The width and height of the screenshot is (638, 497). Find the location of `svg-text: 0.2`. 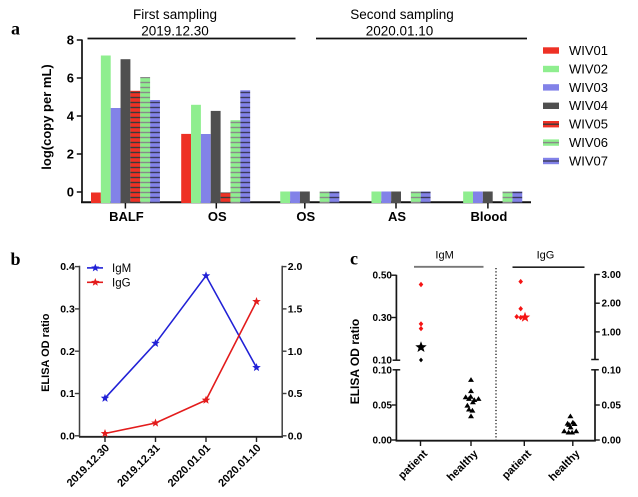

svg-text: 0.2 is located at coordinates (67, 352).